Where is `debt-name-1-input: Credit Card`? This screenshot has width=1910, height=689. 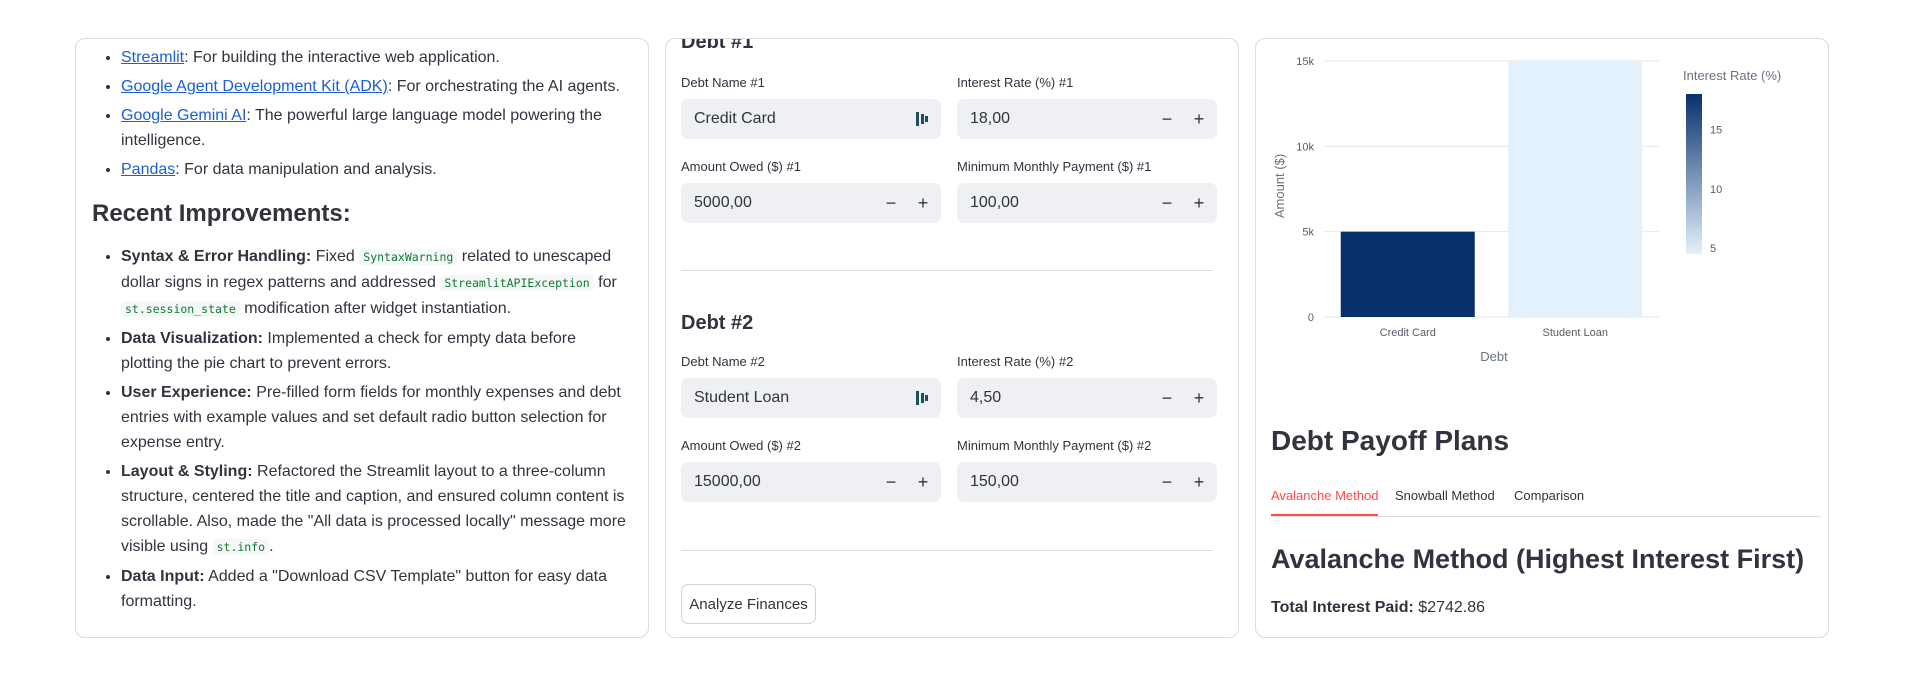 debt-name-1-input: Credit Card is located at coordinates (811, 119).